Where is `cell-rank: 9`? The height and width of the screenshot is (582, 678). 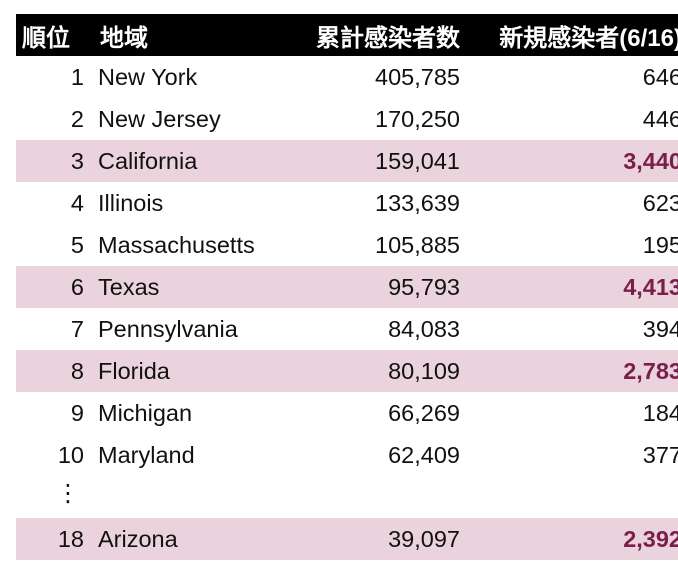 cell-rank: 9 is located at coordinates (77, 412).